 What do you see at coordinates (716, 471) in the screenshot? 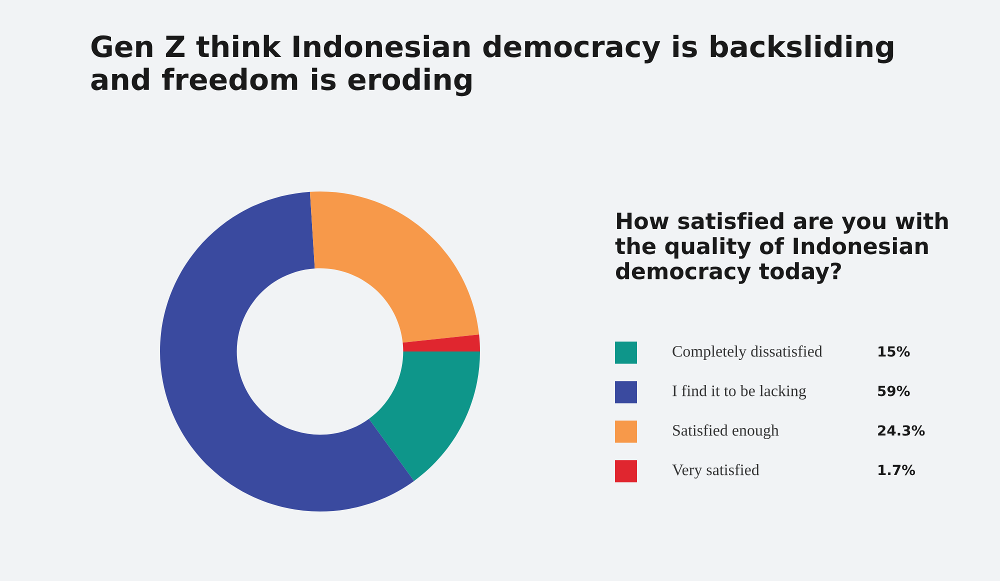
I see `legend-label: Very satisfied` at bounding box center [716, 471].